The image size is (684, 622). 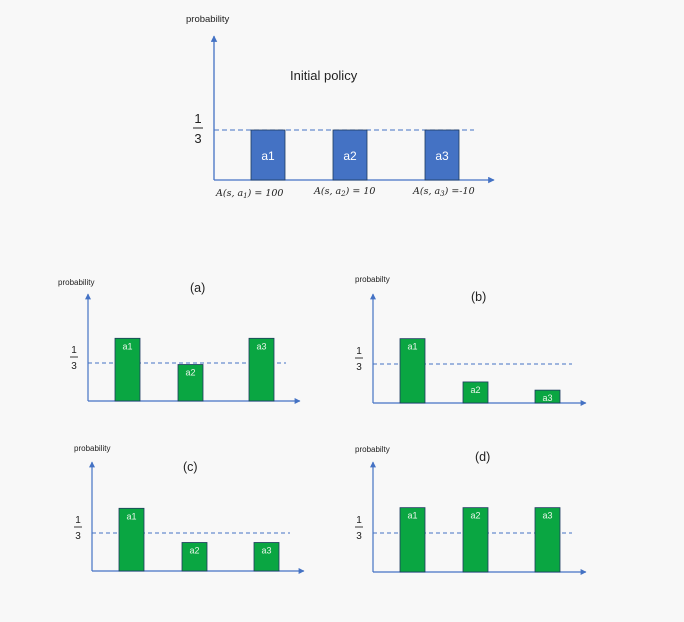 I want to click on panel-title: (b), so click(x=478, y=297).